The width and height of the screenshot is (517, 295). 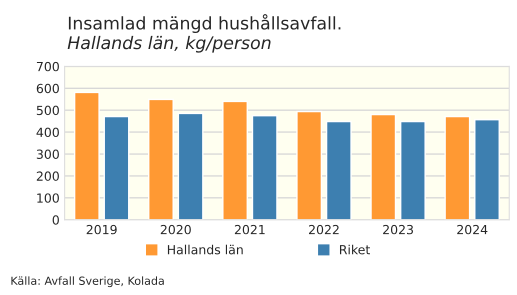 What do you see at coordinates (472, 229) in the screenshot?
I see `x-tick-label: 2024` at bounding box center [472, 229].